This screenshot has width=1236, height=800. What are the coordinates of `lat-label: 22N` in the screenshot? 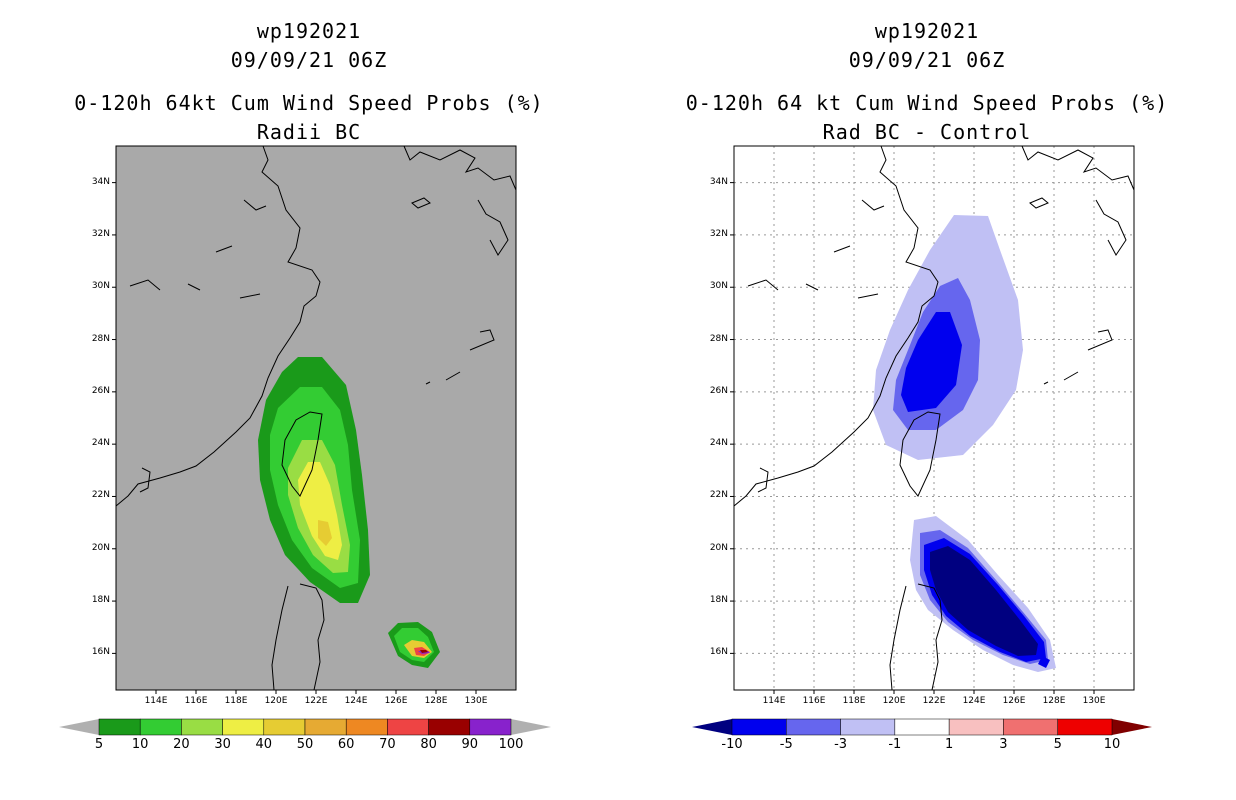 It's located at (718, 495).